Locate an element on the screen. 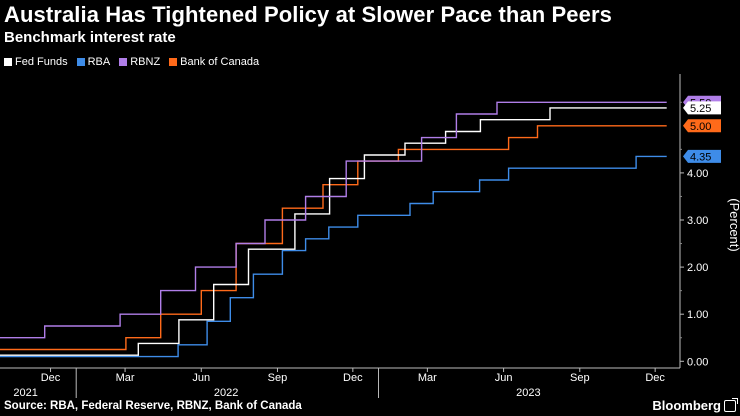 This screenshot has width=740, height=416. legend-swatch-rba is located at coordinates (80, 62).